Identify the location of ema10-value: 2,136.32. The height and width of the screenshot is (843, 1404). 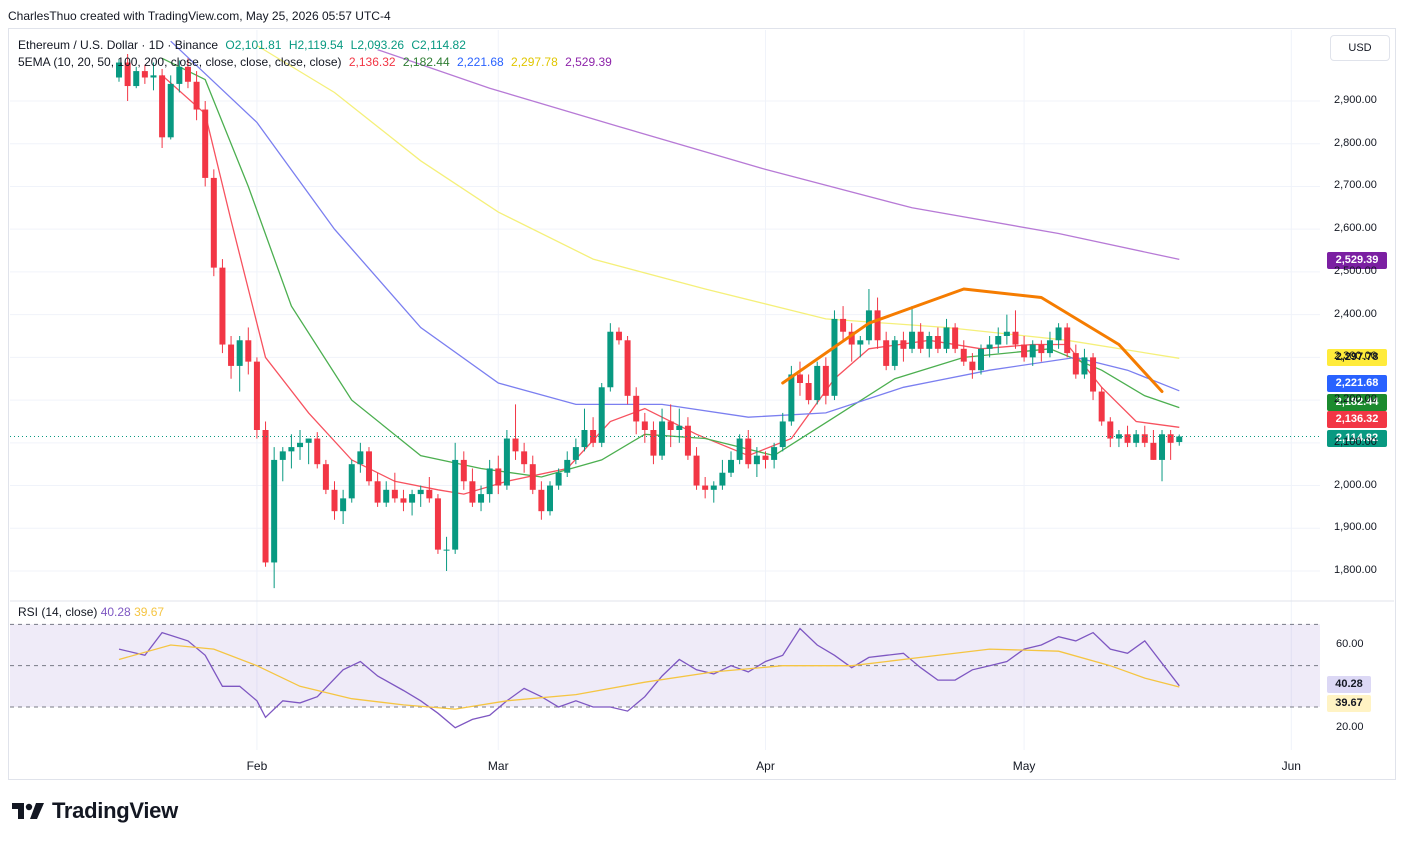
(372, 62).